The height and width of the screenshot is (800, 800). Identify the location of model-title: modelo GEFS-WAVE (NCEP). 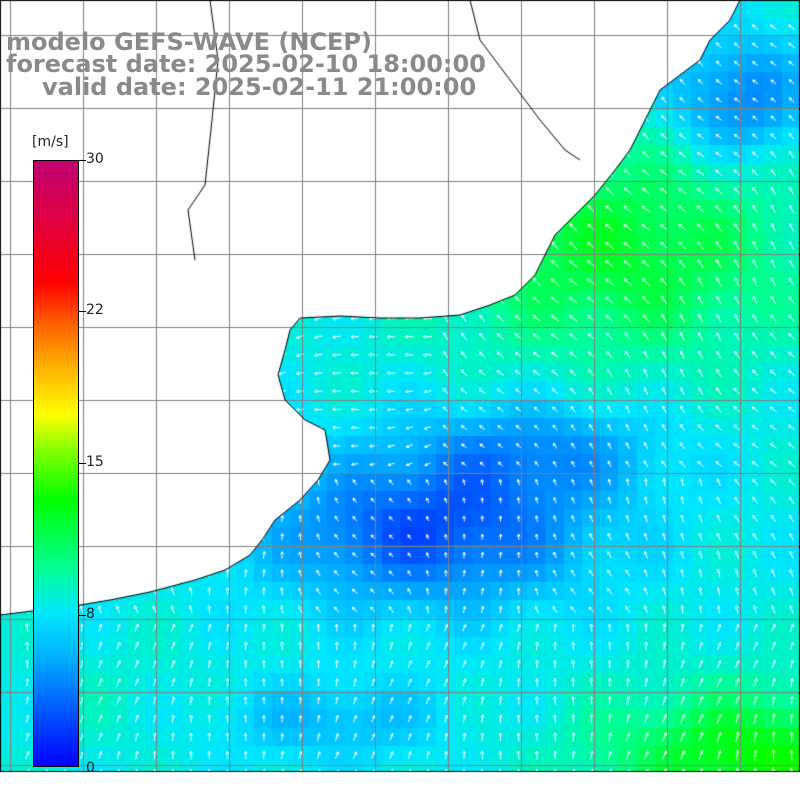
(189, 42).